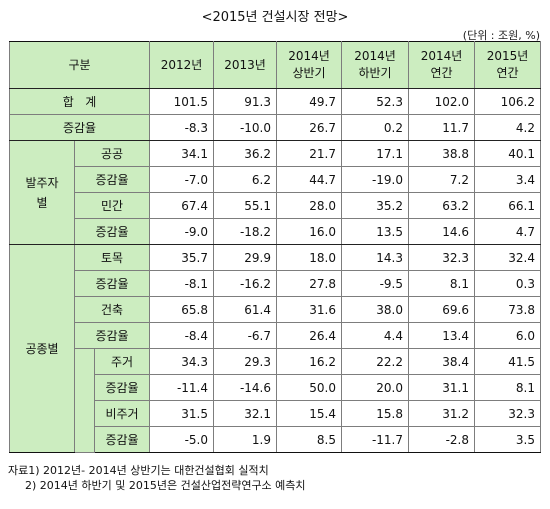 Image resolution: width=550 pixels, height=509 pixels. Describe the element at coordinates (181, 335) in the screenshot. I see `table-cell: -8.4` at that location.